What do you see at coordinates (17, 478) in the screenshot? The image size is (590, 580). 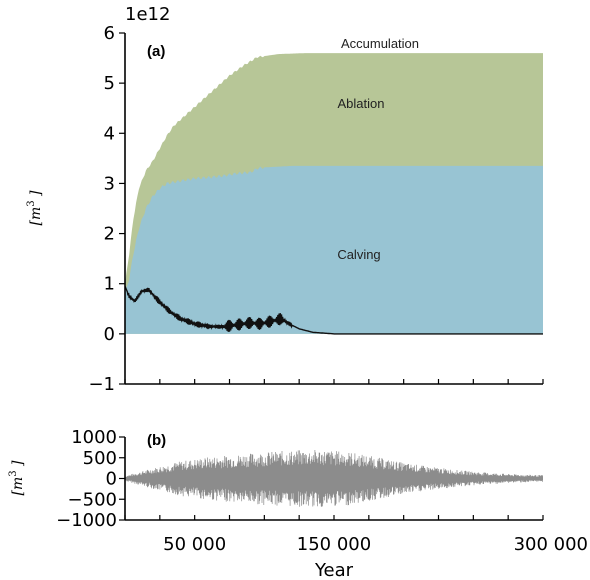 I see `panel-b-ylabel: [m3 ]` at bounding box center [17, 478].